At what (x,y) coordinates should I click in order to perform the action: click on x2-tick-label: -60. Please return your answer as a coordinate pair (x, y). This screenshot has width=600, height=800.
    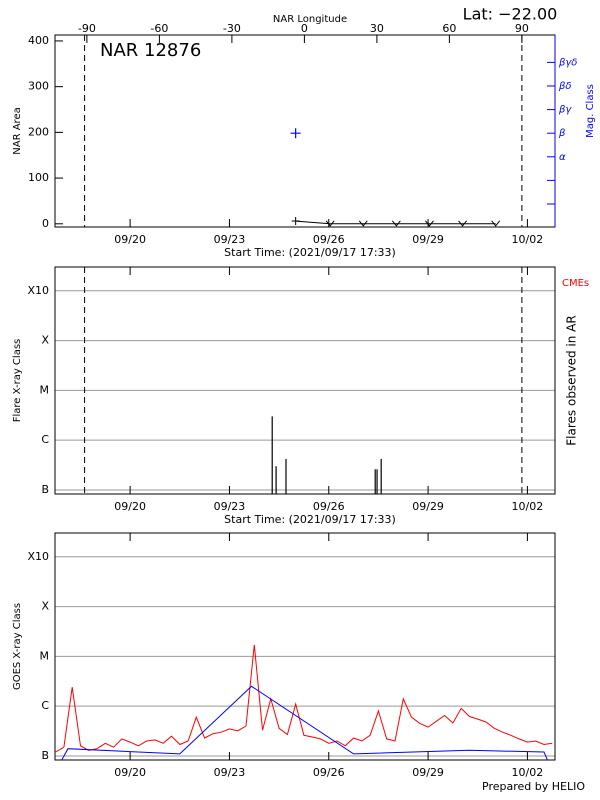
    Looking at the image, I should click on (159, 28).